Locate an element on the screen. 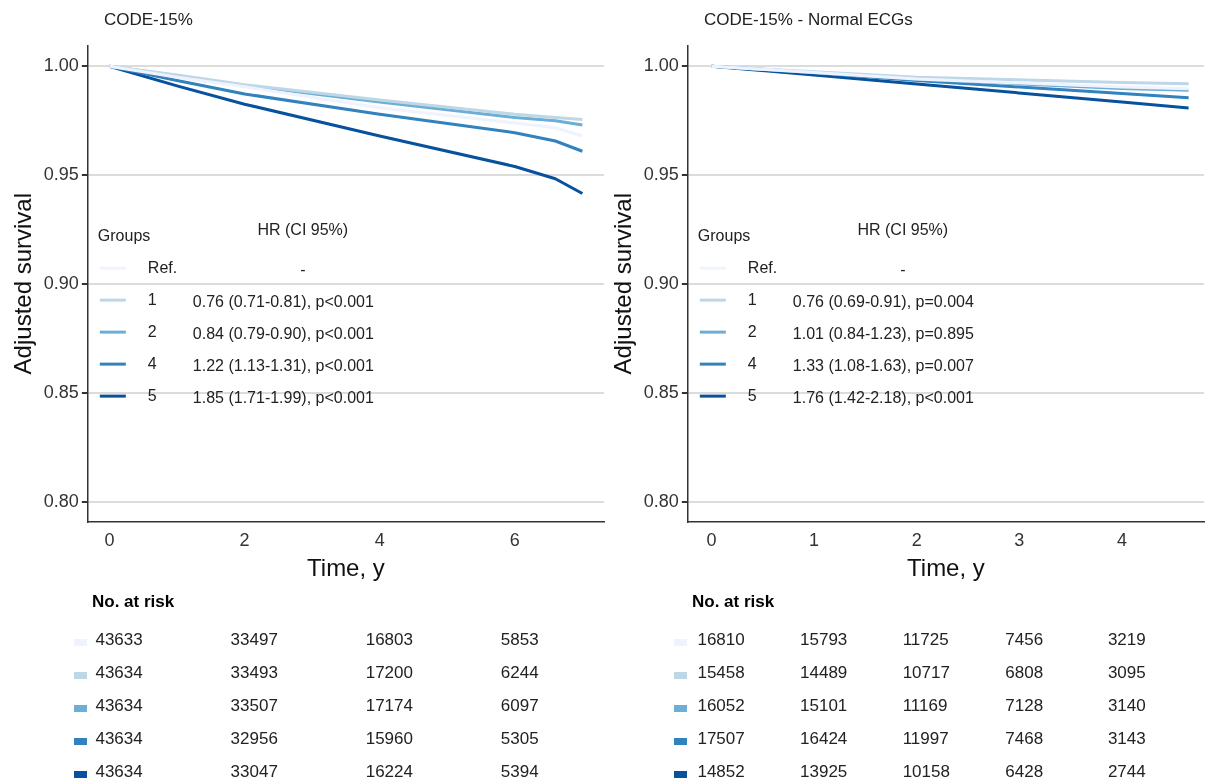  text: 33047 is located at coordinates (254, 771).